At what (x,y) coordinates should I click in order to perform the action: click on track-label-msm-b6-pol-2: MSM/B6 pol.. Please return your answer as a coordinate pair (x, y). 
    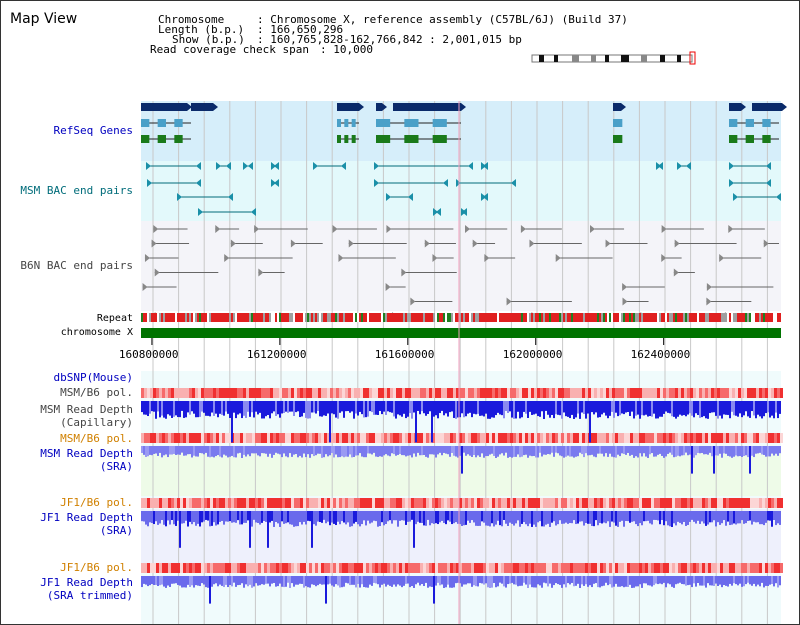
    Looking at the image, I should click on (96, 438).